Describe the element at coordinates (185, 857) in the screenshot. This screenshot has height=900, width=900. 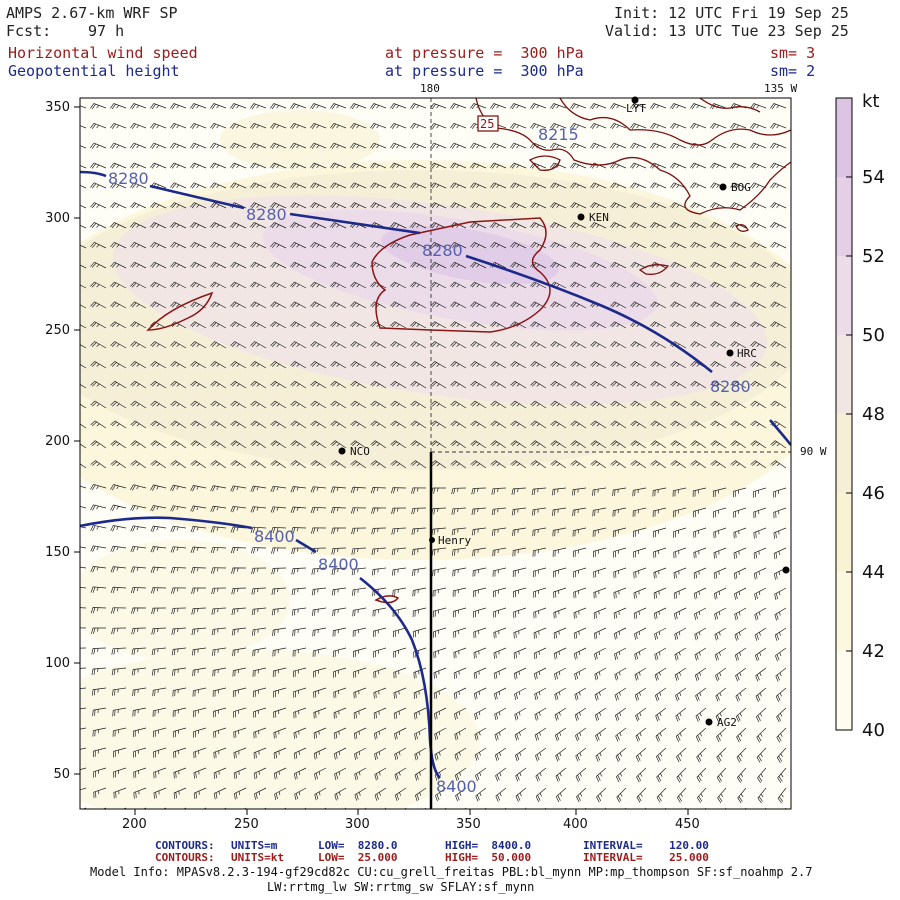
I see `speed-contour-legend-label: CONTOURS:` at that location.